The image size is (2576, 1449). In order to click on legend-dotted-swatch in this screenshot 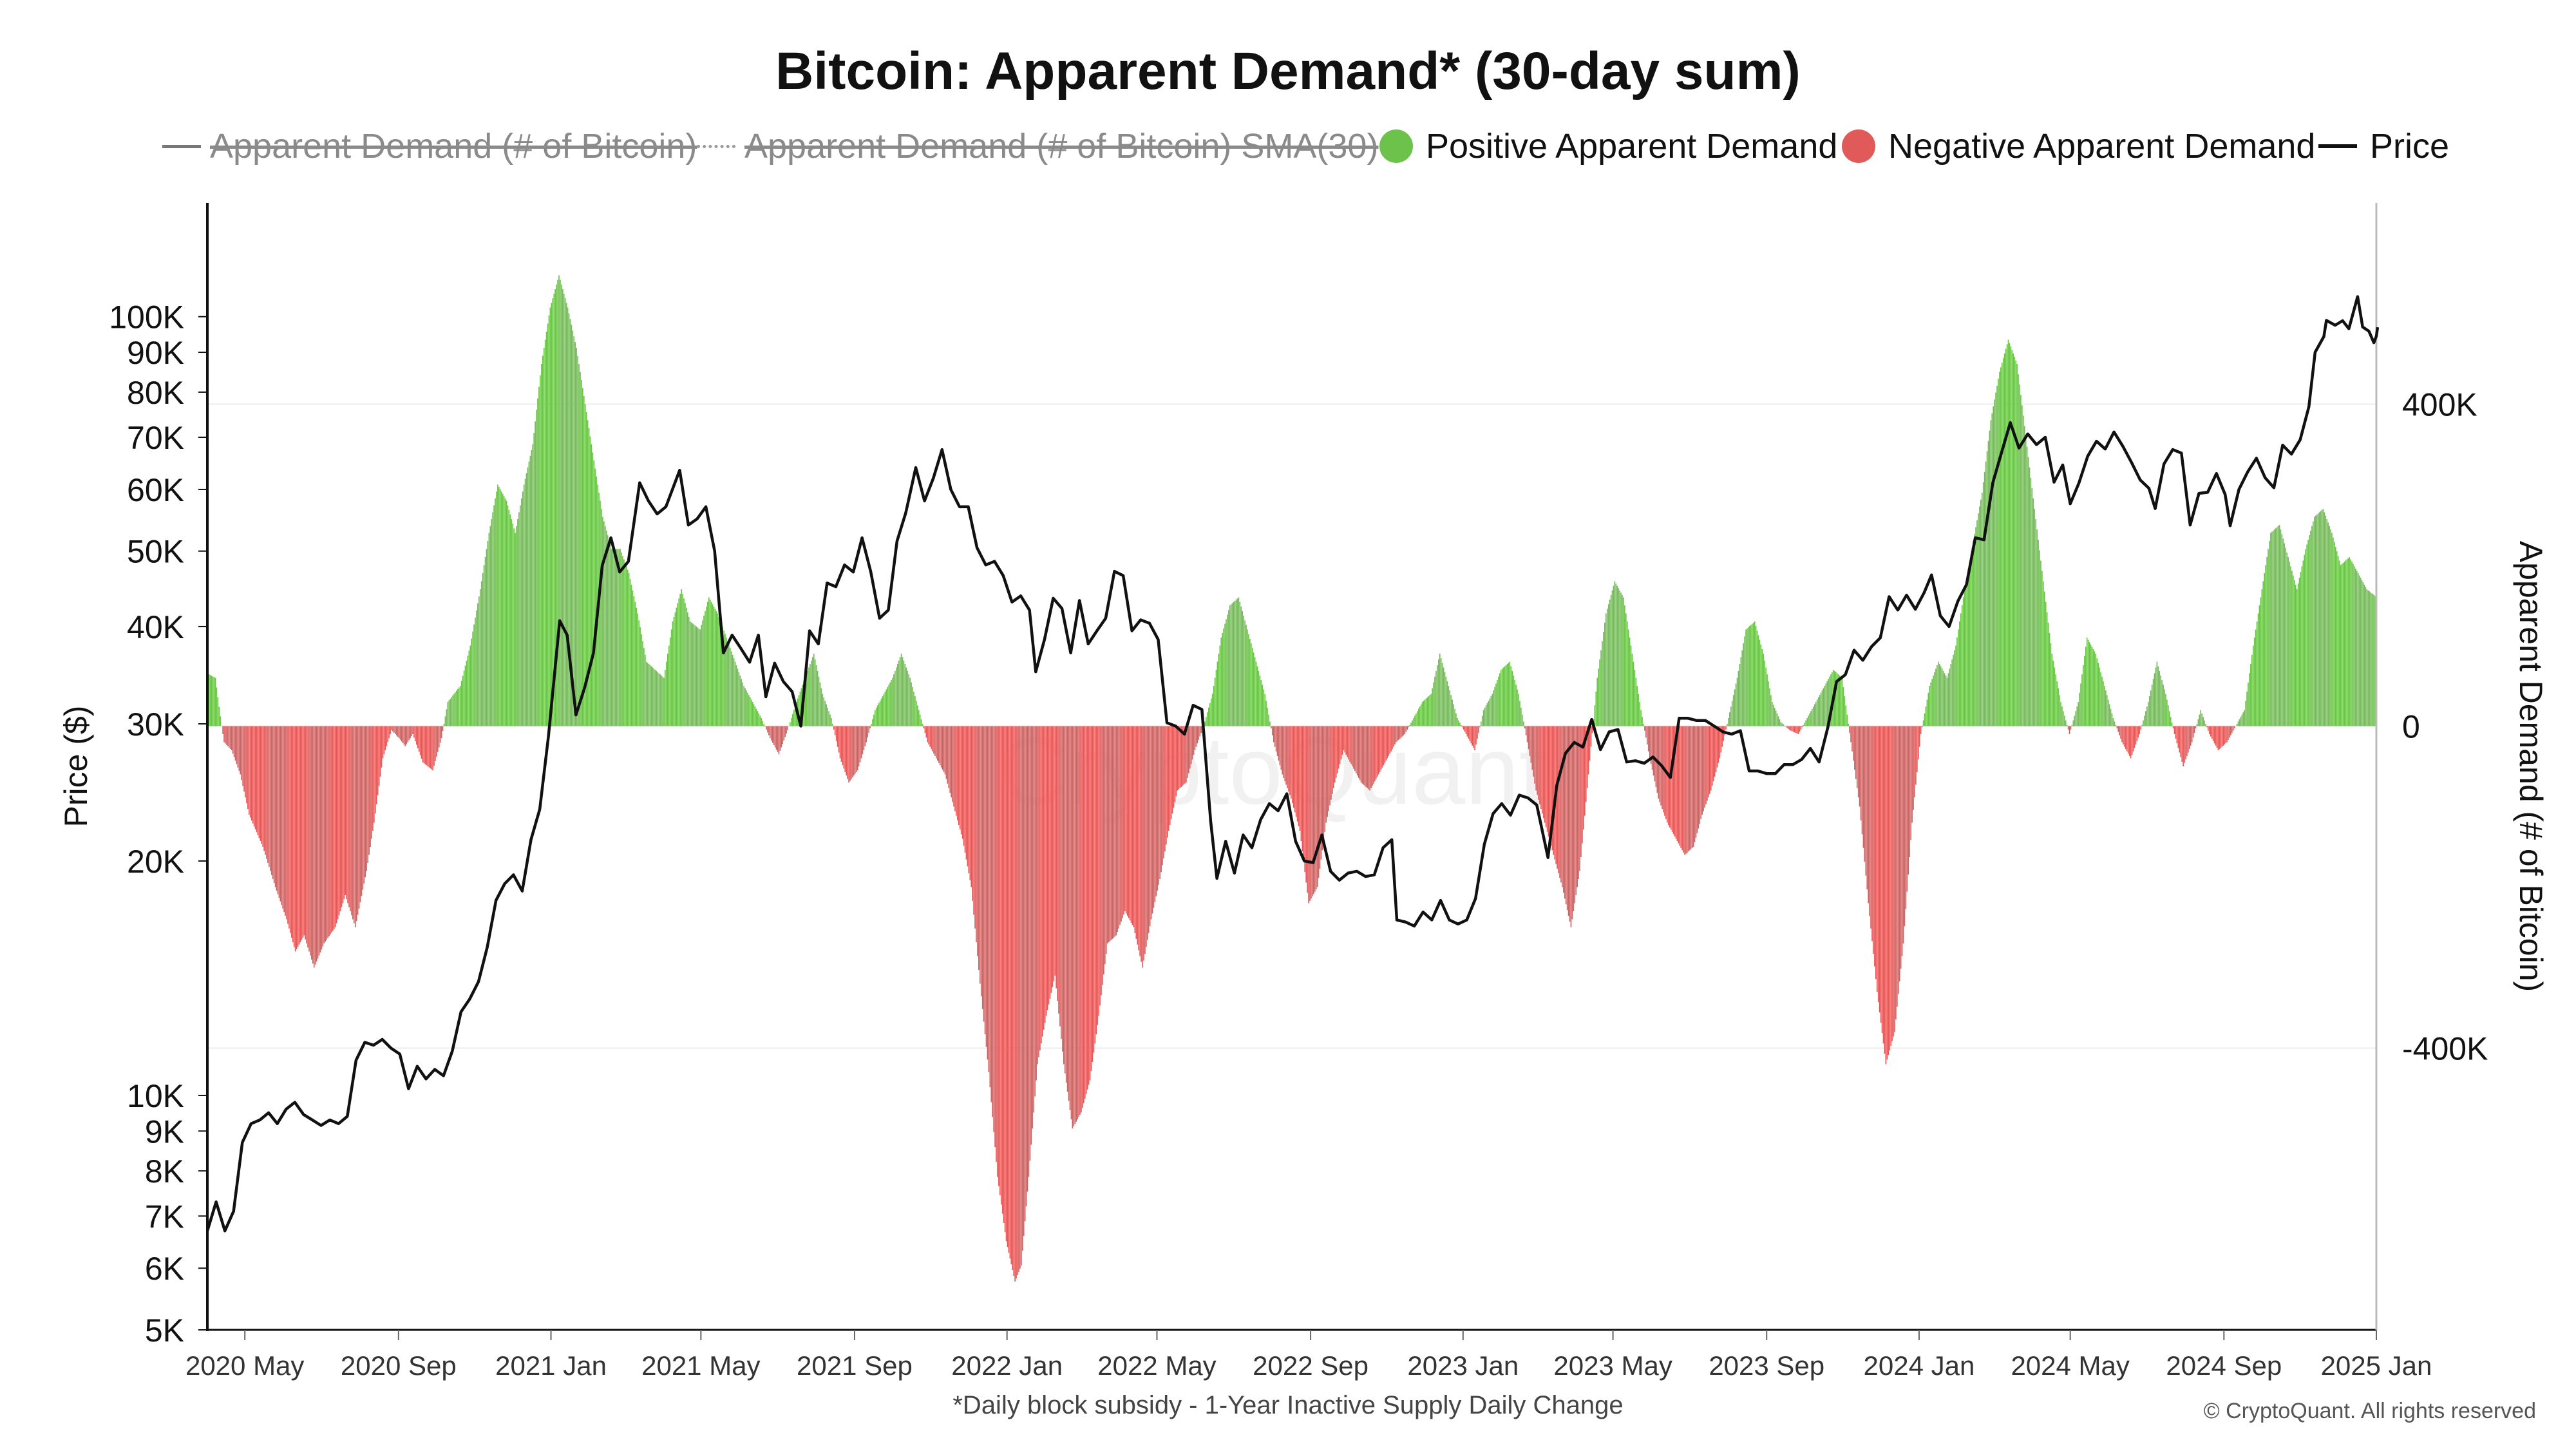, I will do `click(716, 146)`.